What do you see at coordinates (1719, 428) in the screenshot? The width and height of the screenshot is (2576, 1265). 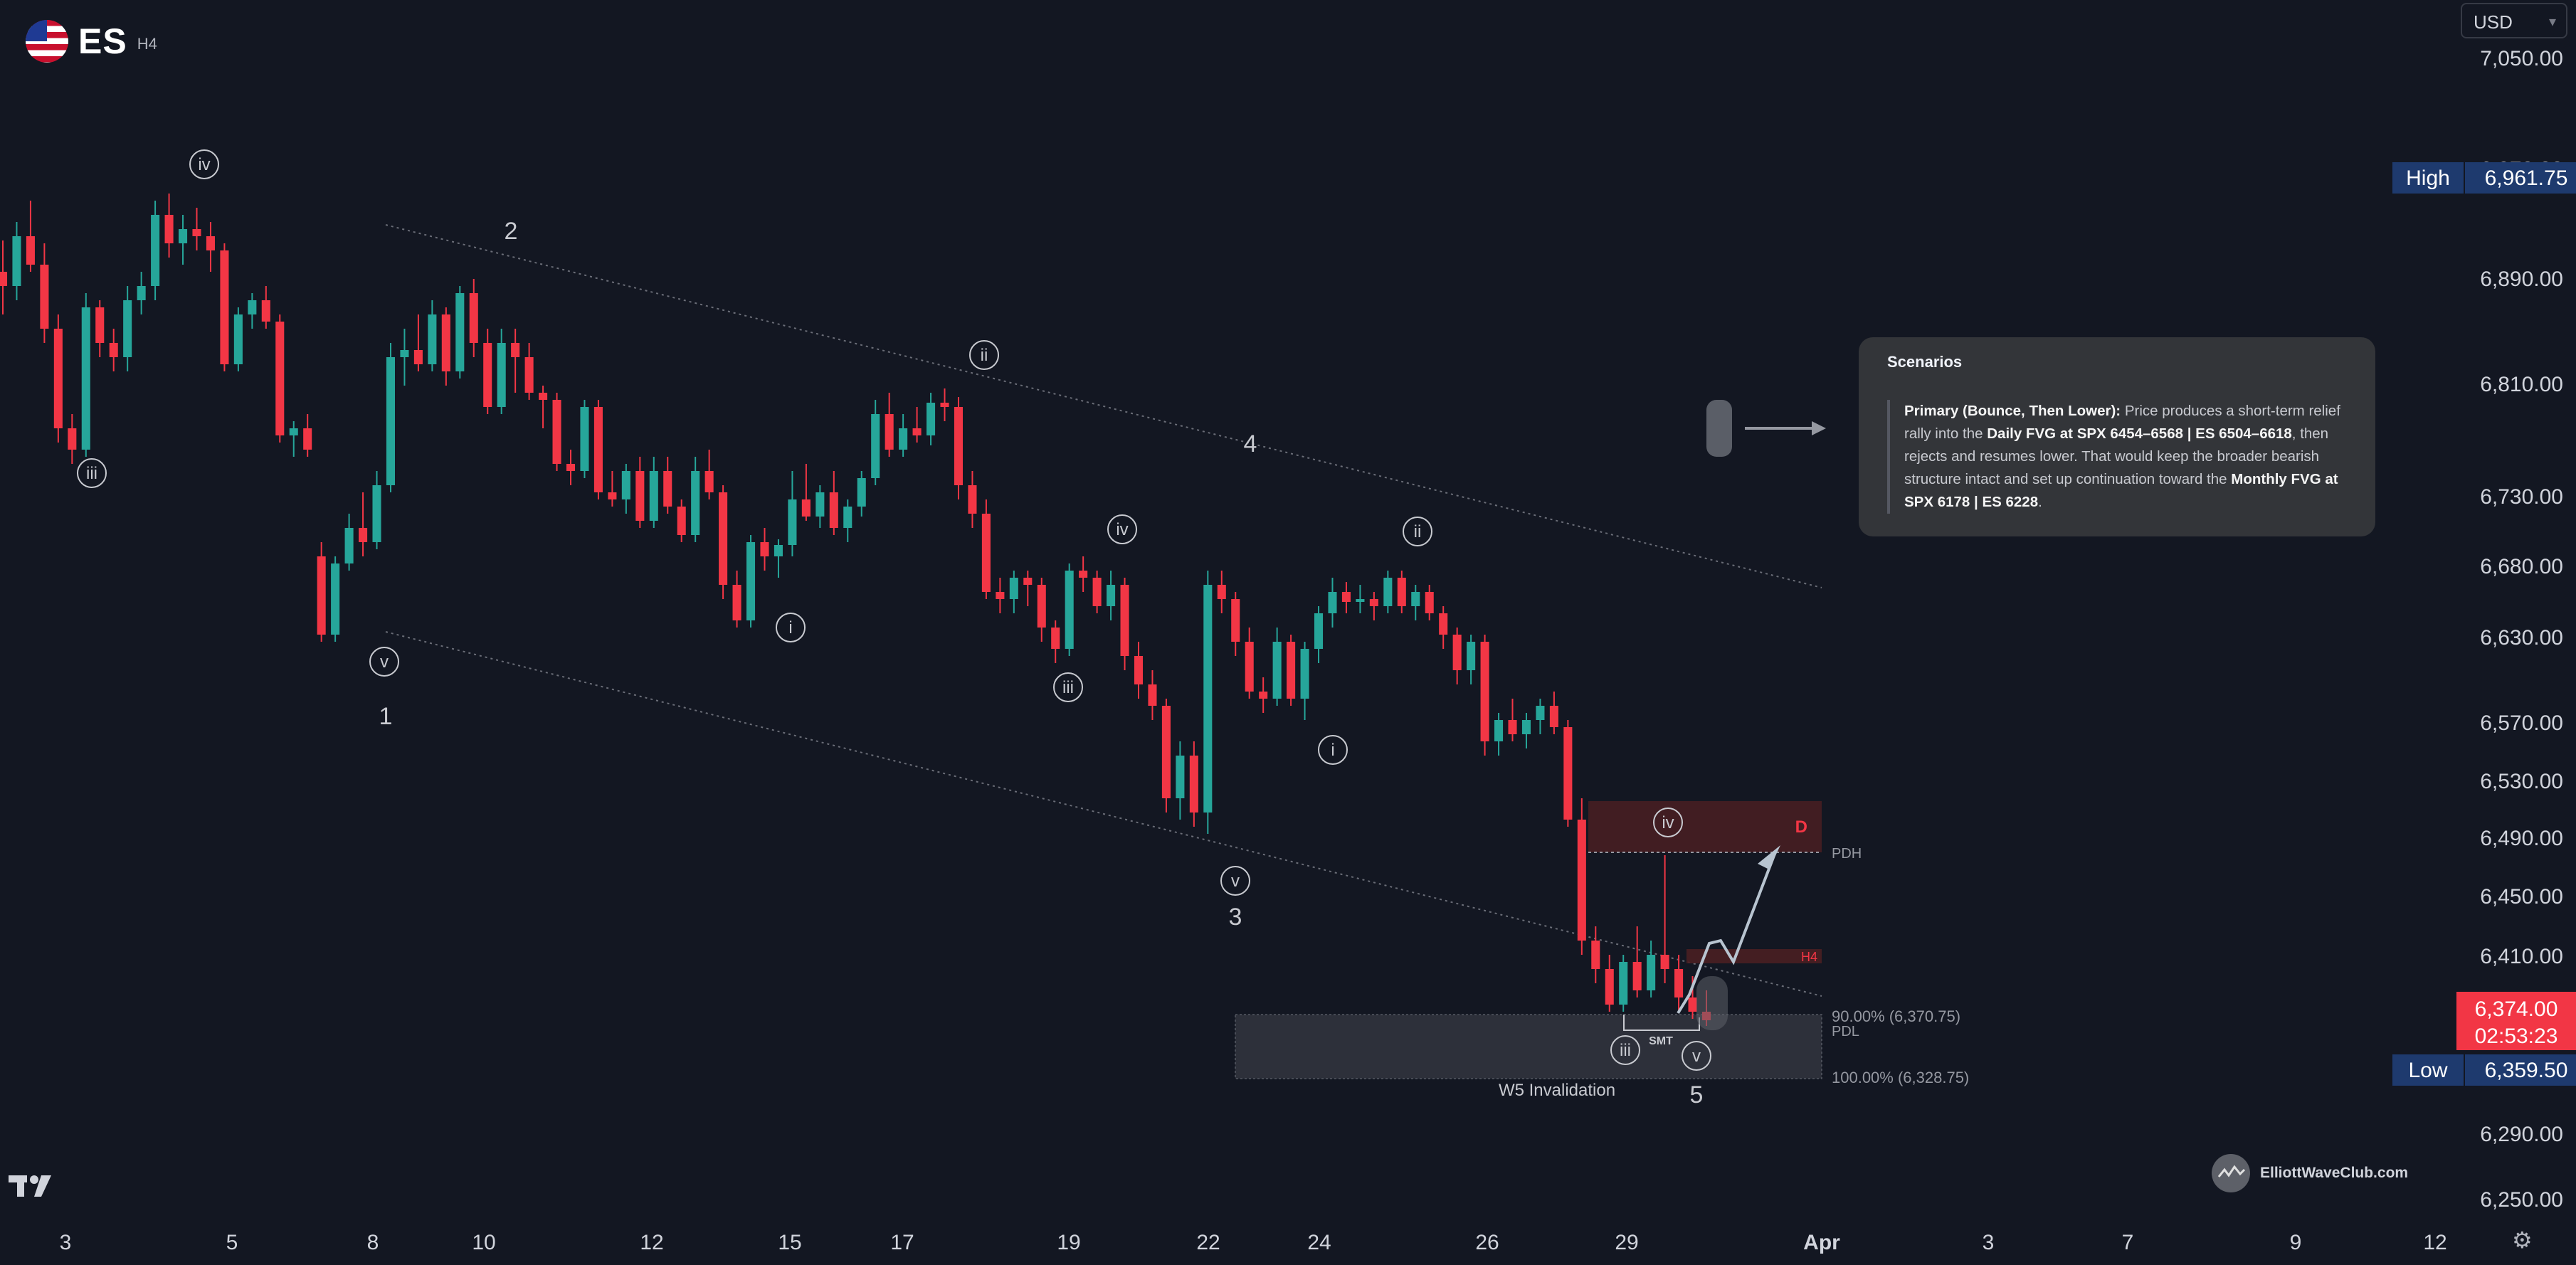 I see `panel-handle` at bounding box center [1719, 428].